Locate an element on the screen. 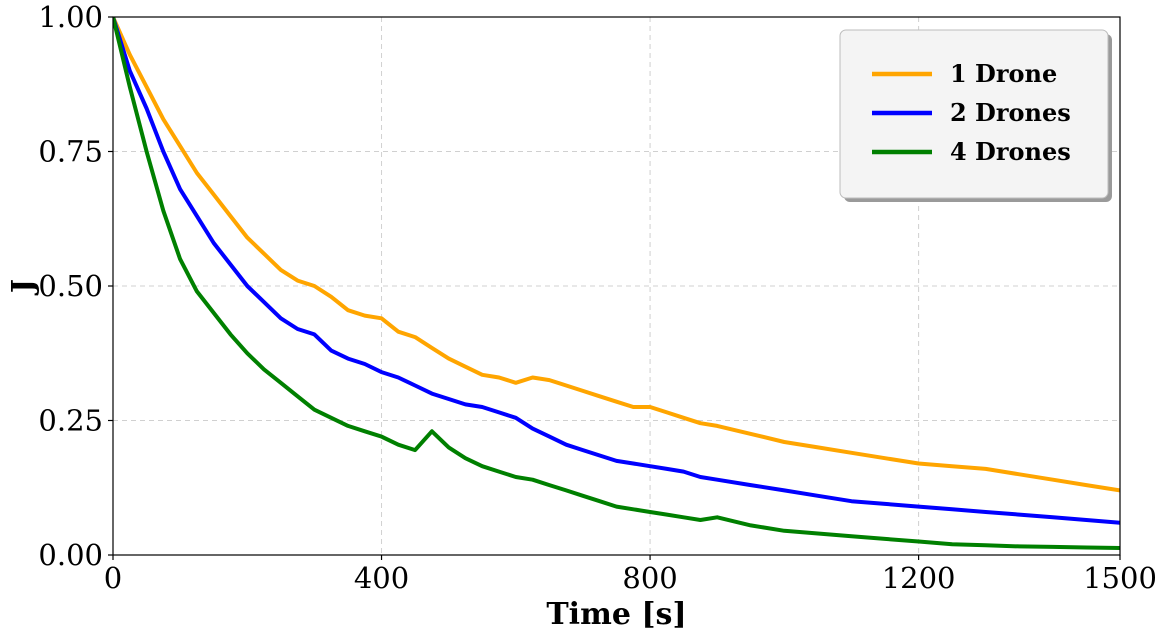 Image resolution: width=1157 pixels, height=632 pixels. y-tick-label: 0.75 is located at coordinates (70, 152).